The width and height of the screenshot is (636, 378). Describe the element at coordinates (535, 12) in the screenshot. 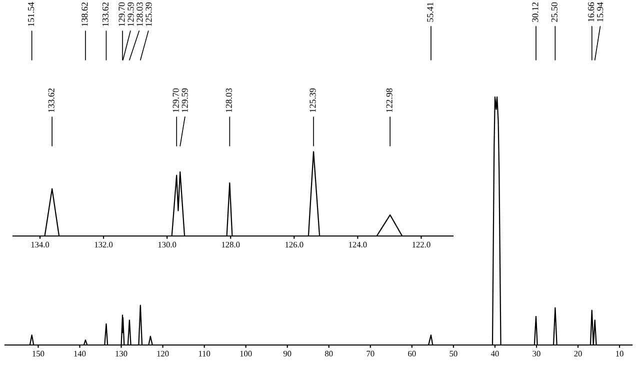

I see `annotation: 30.12` at that location.